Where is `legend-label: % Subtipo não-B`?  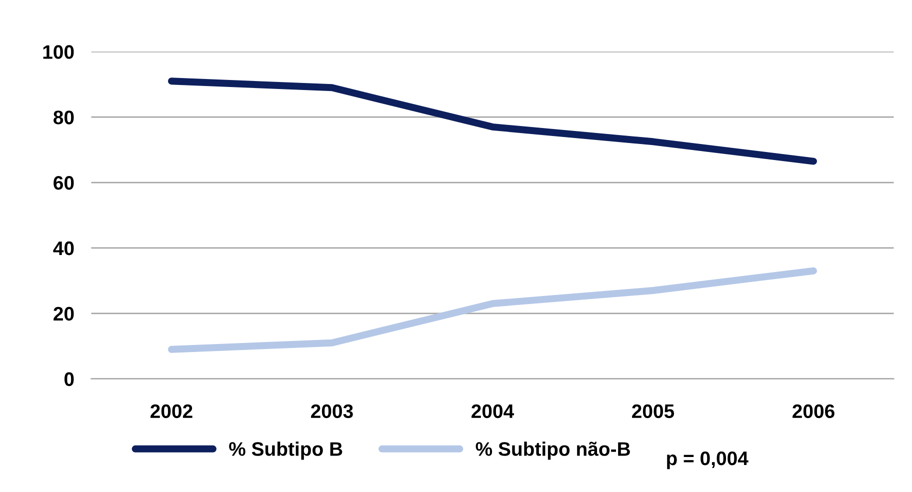
legend-label: % Subtipo não-B is located at coordinates (553, 451).